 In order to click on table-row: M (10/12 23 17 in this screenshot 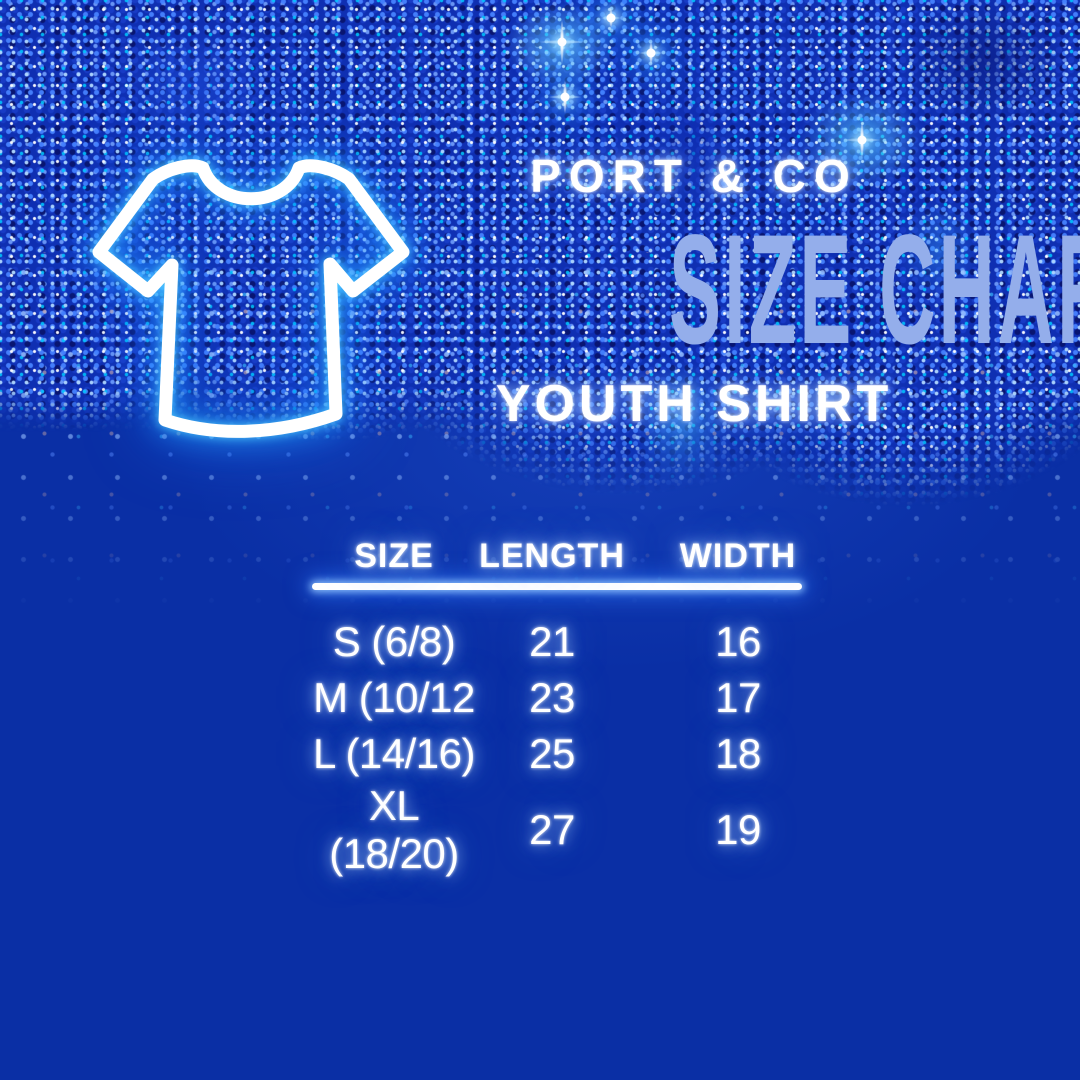, I will do `click(566, 698)`.